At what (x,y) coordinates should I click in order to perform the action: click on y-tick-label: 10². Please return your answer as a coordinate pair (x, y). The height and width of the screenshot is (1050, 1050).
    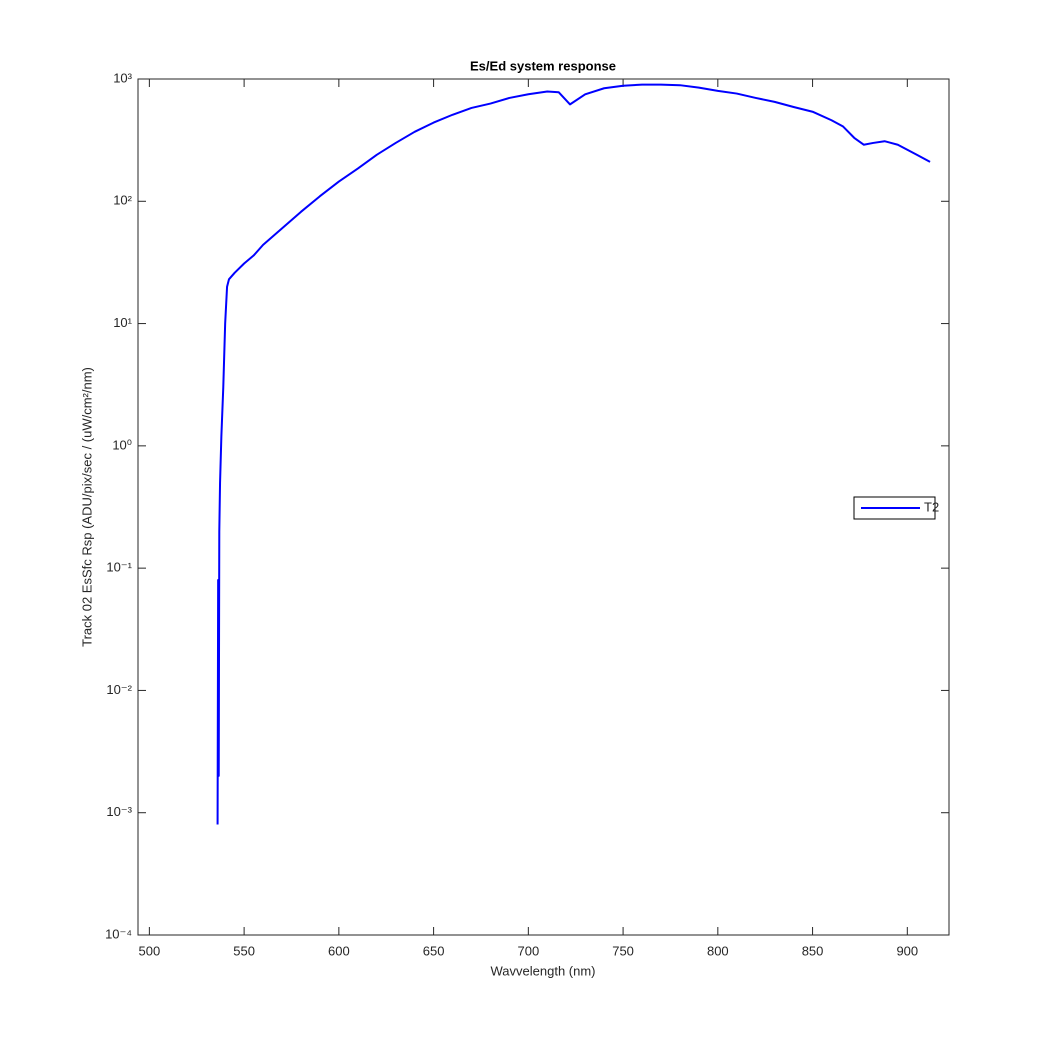
    Looking at the image, I should click on (122, 200).